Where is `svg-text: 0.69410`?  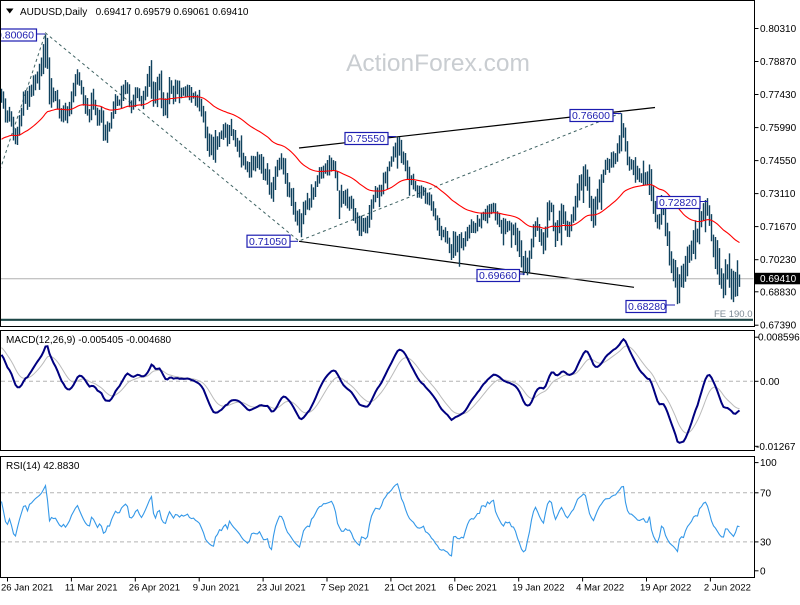
svg-text: 0.69410 is located at coordinates (778, 279).